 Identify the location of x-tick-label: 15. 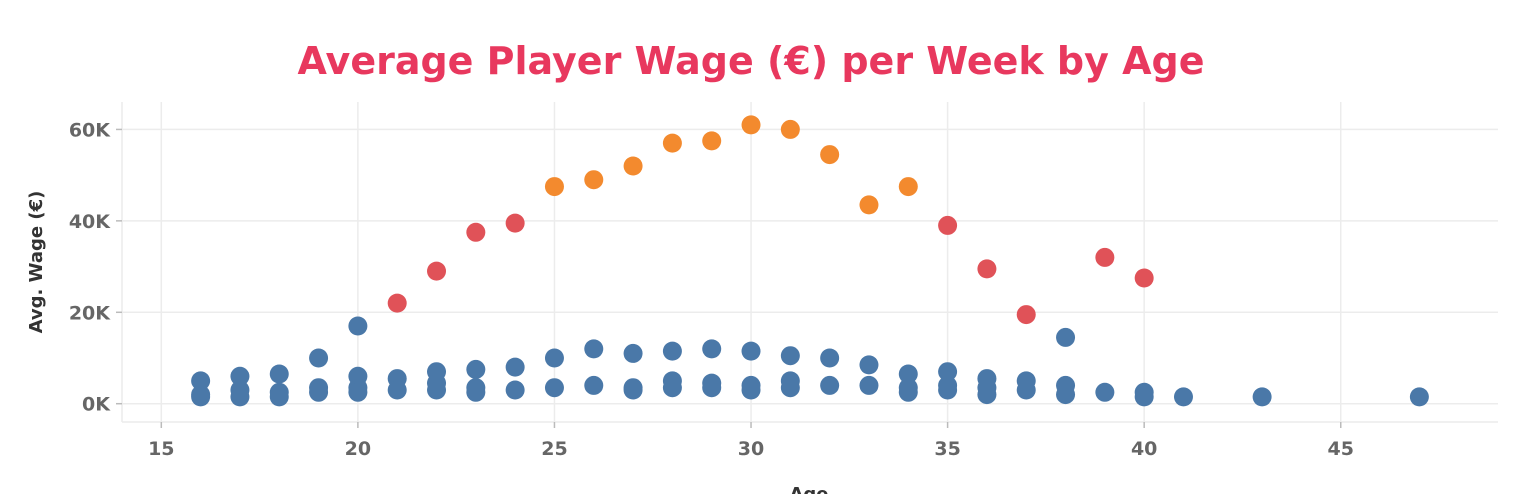
(161, 449).